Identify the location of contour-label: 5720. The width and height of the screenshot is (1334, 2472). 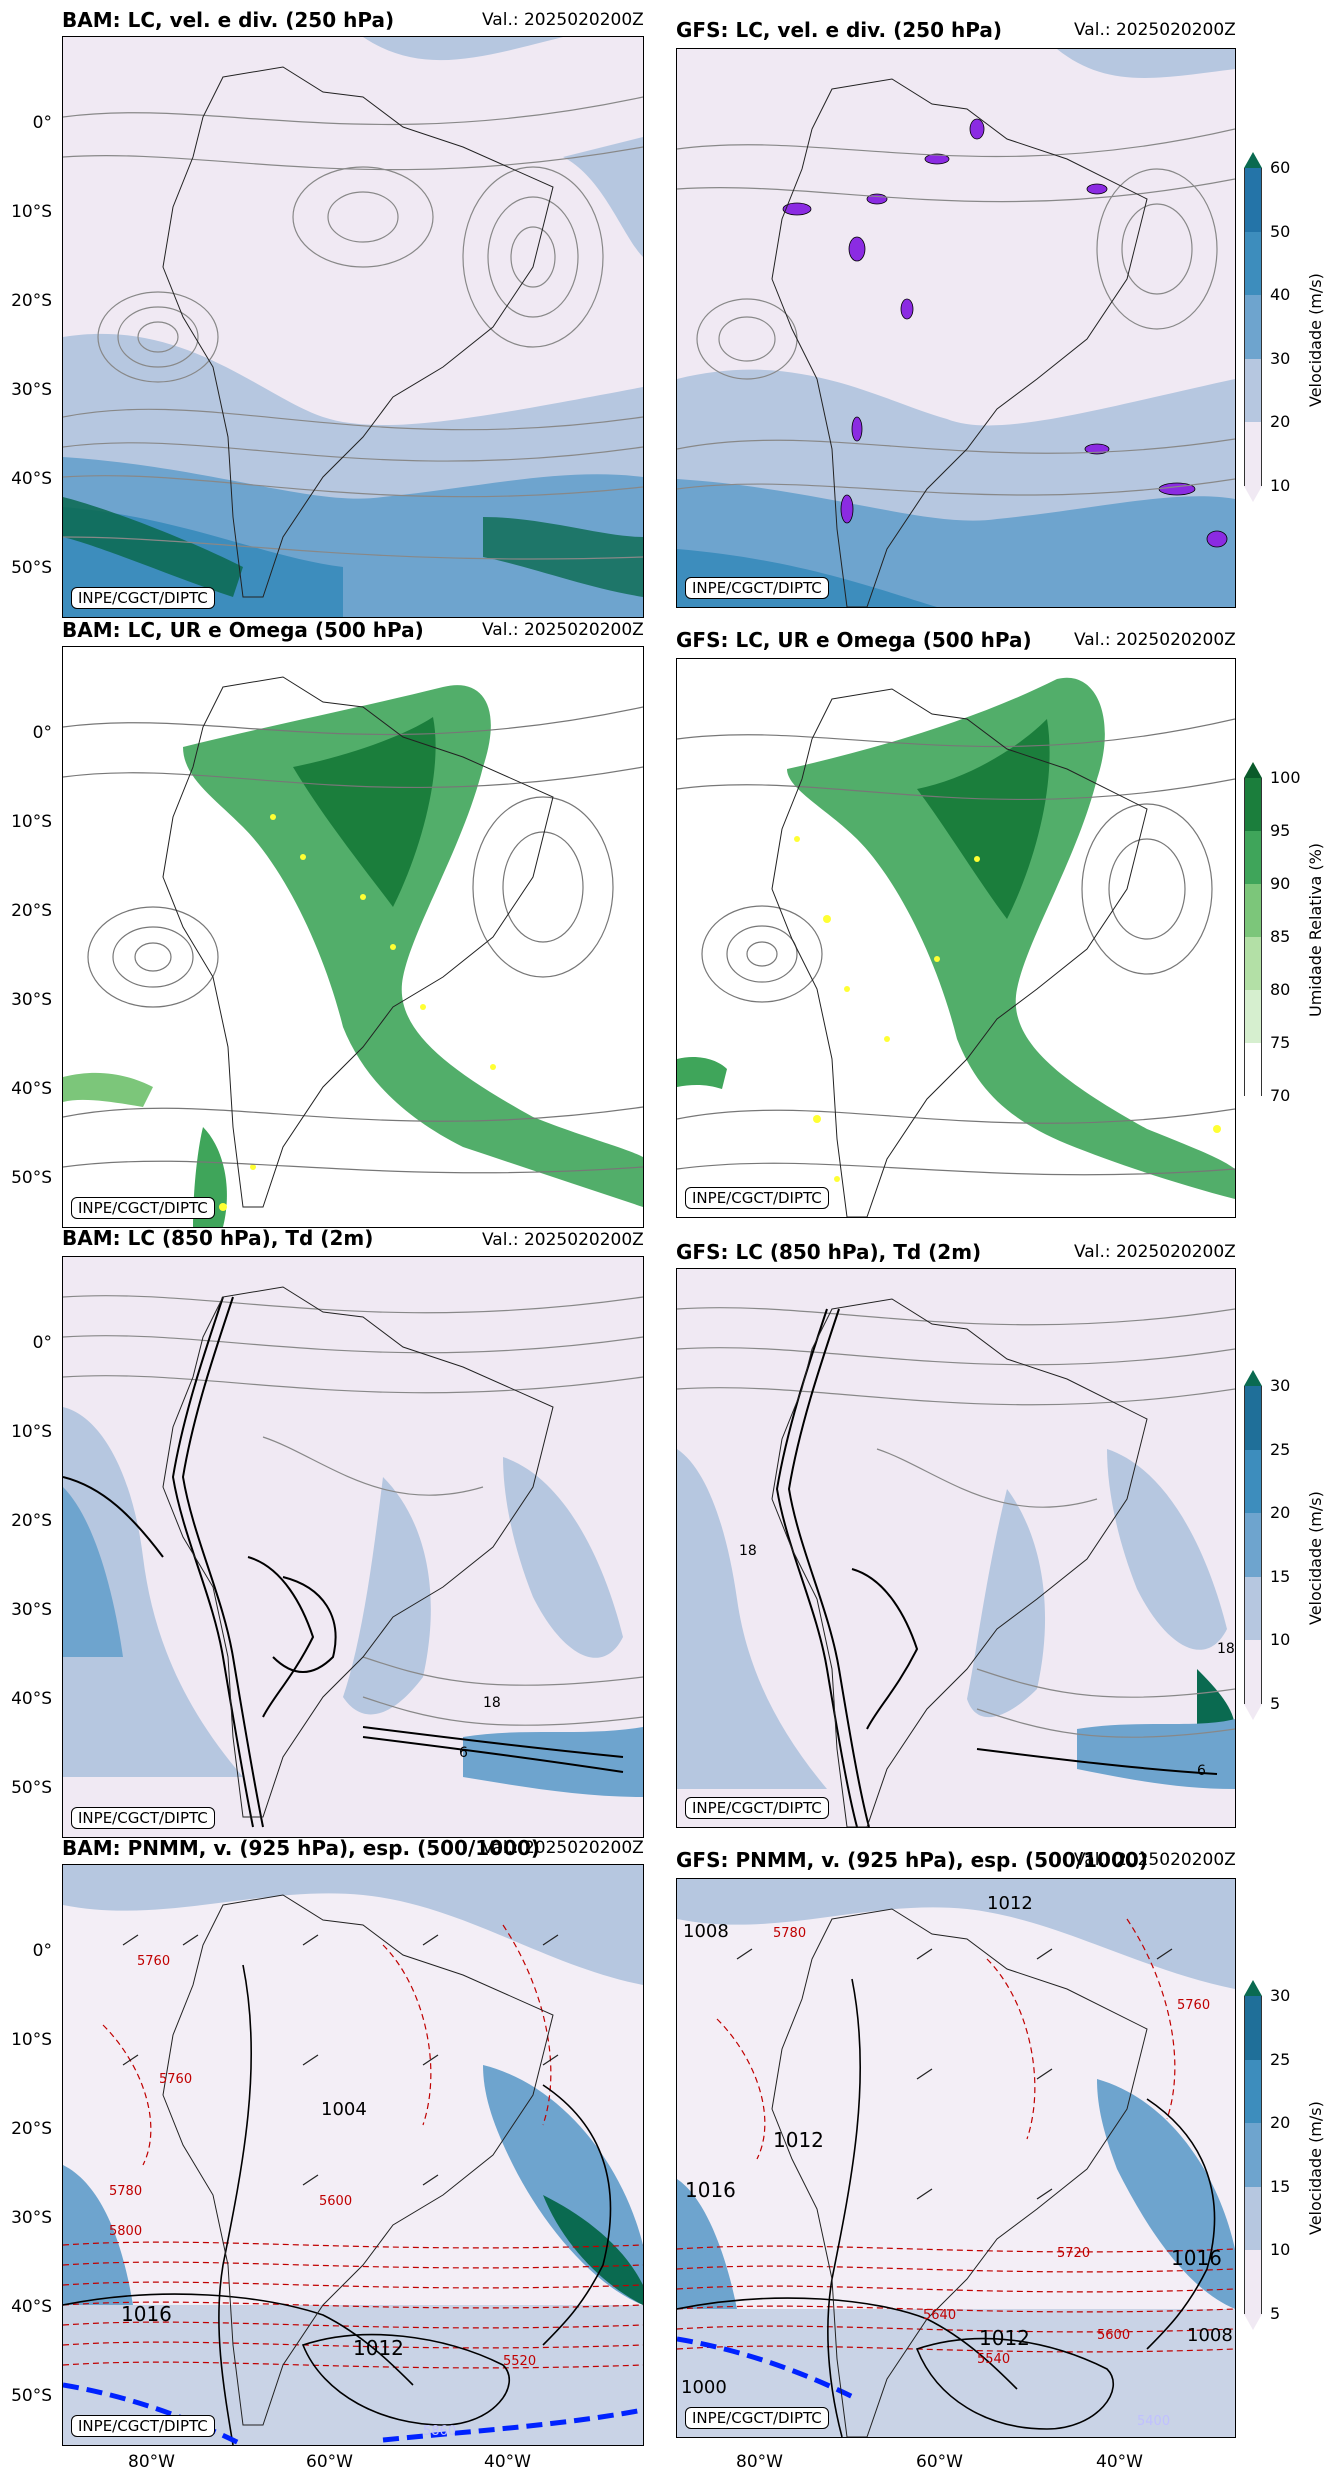
(1073, 2253).